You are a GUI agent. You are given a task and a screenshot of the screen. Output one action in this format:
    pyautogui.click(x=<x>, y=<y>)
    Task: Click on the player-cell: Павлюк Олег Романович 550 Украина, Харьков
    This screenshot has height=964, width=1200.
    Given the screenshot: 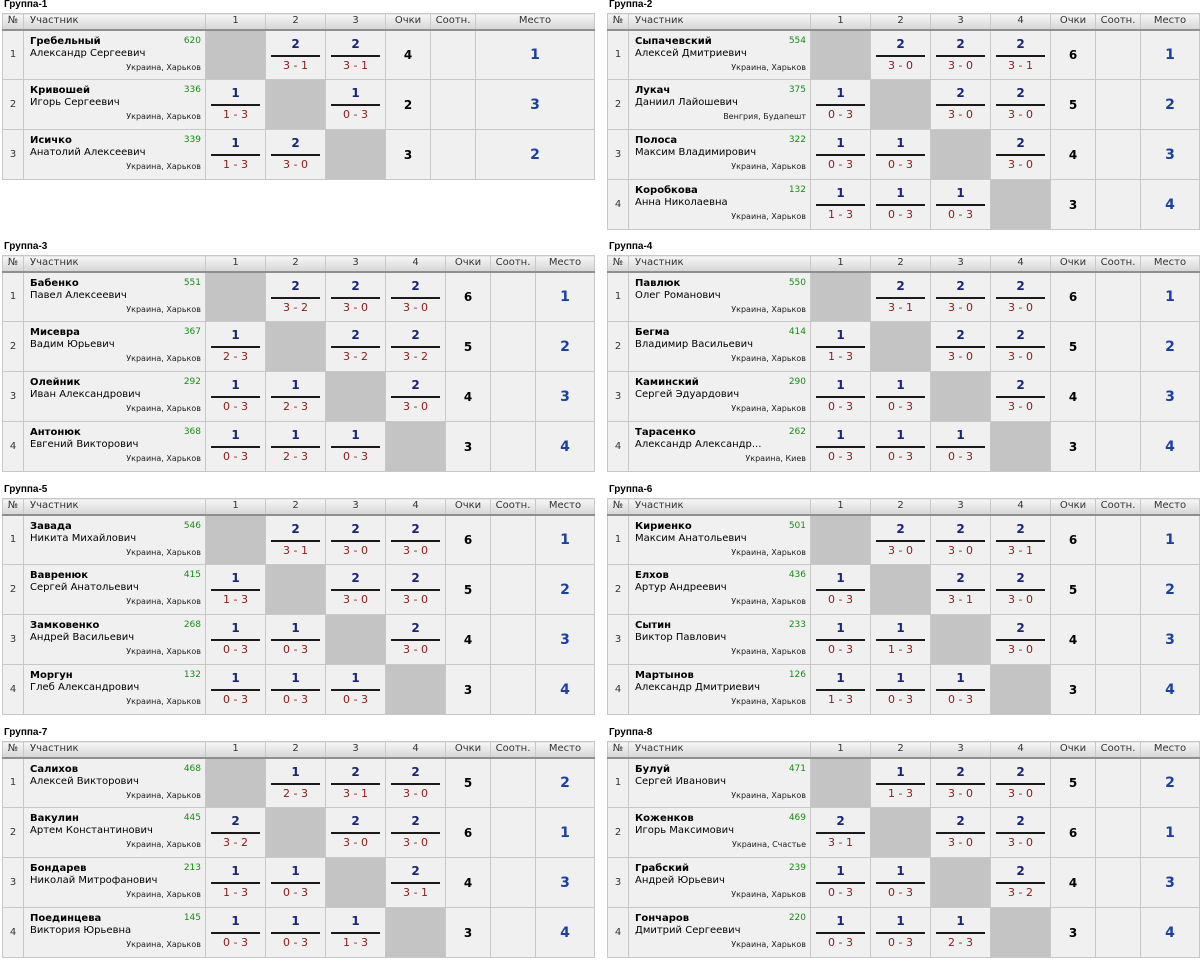 What is the action you would take?
    pyautogui.click(x=719, y=296)
    